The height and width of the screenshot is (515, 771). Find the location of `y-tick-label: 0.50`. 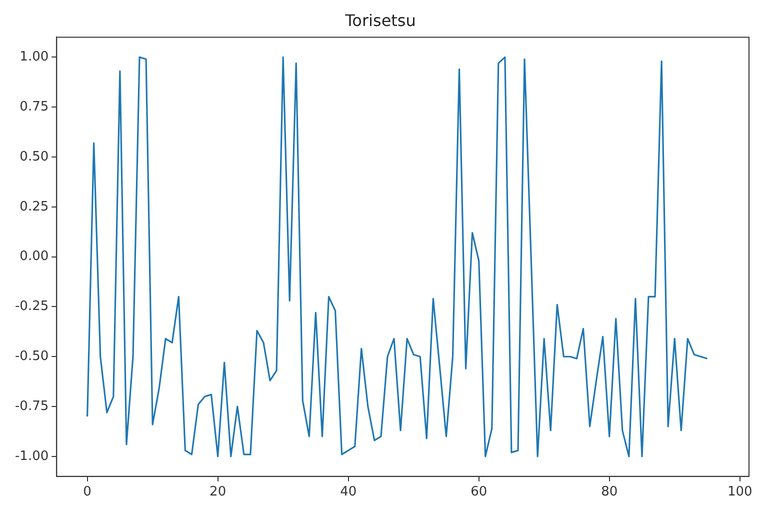

y-tick-label: 0.50 is located at coordinates (34, 156).